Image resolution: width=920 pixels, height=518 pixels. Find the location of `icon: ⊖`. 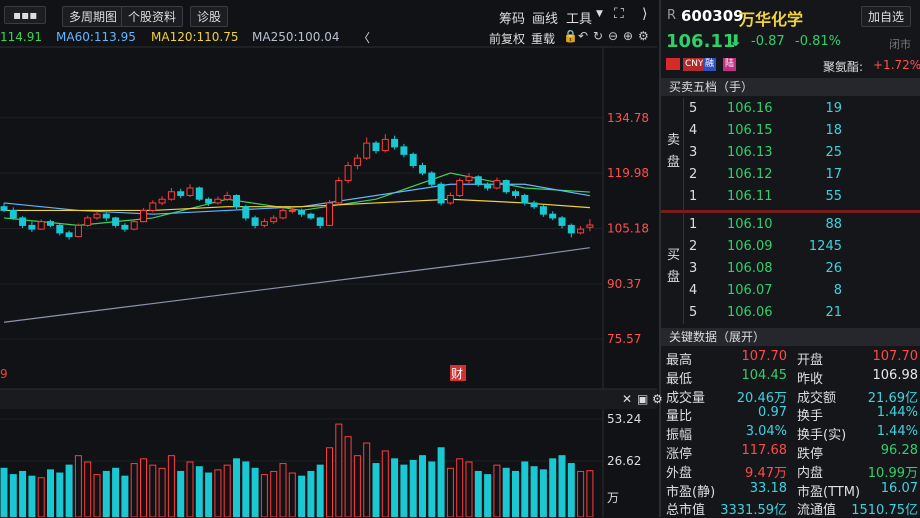

icon: ⊖ is located at coordinates (613, 36).